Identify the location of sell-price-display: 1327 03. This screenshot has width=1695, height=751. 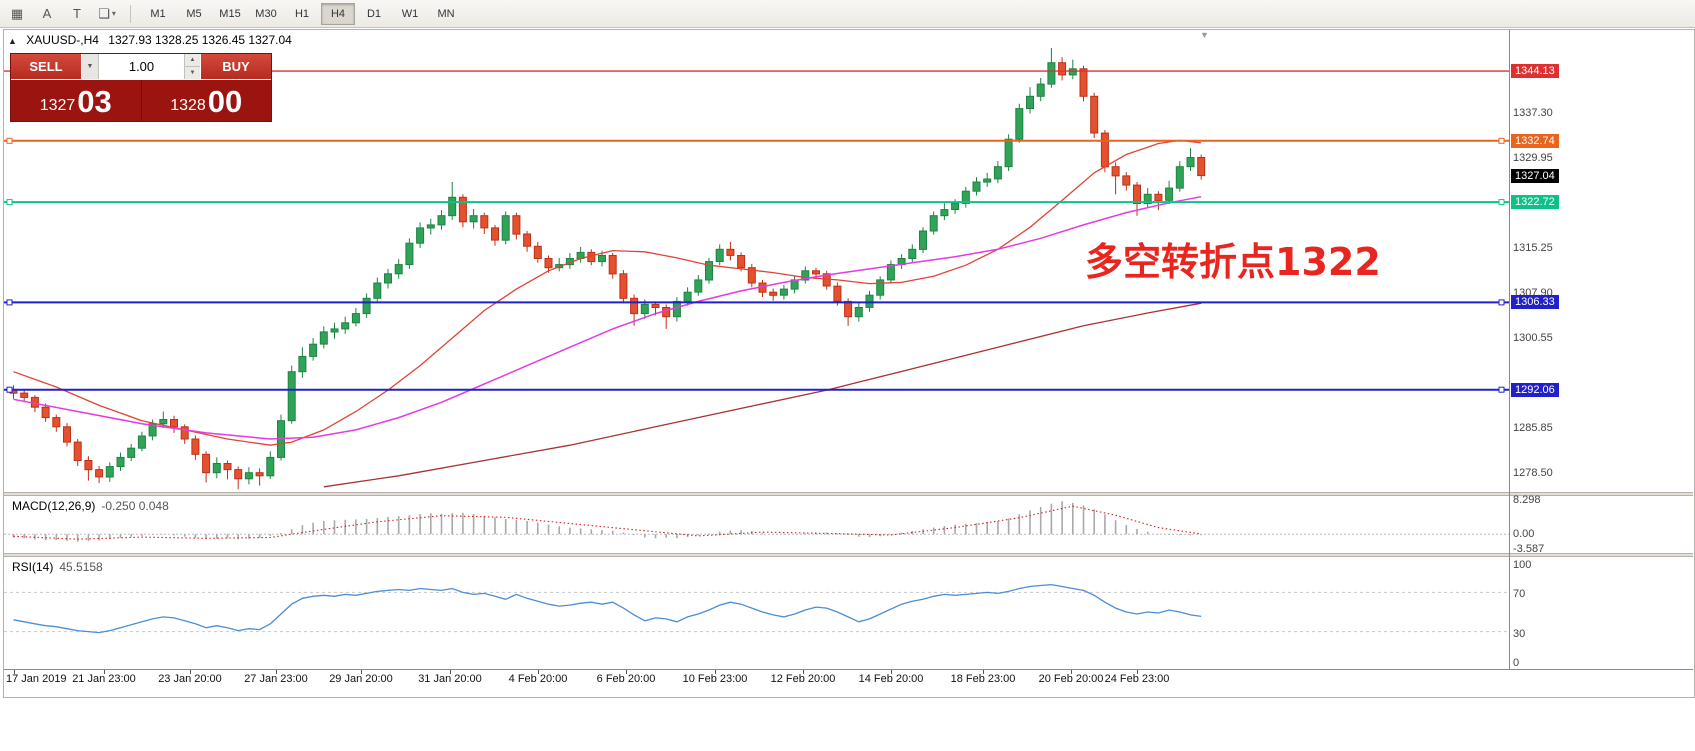
(76, 100).